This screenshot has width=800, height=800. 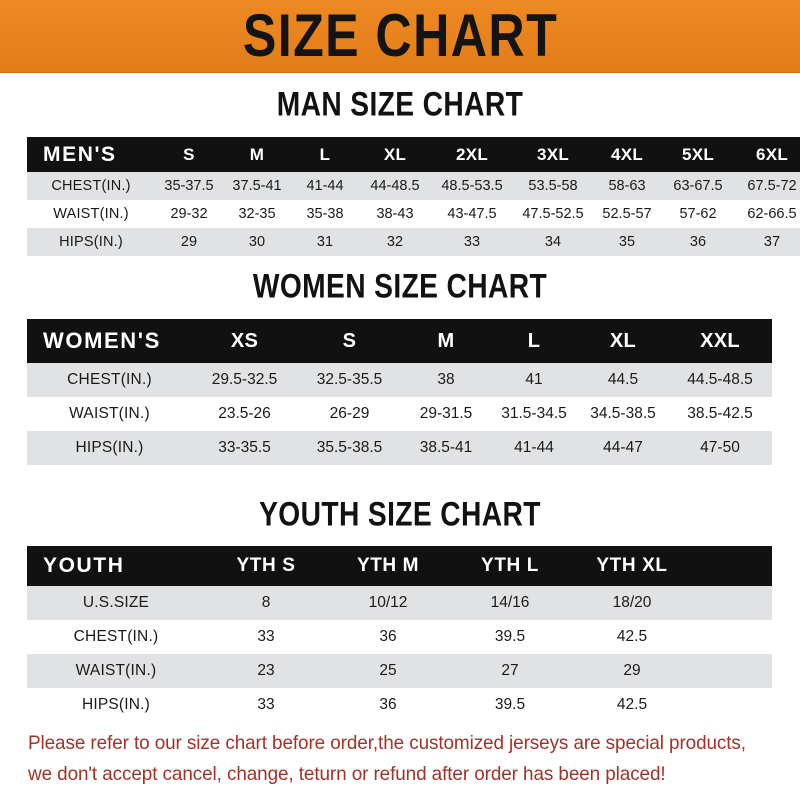 I want to click on women-cell-1-1: 26-29, so click(x=349, y=413).